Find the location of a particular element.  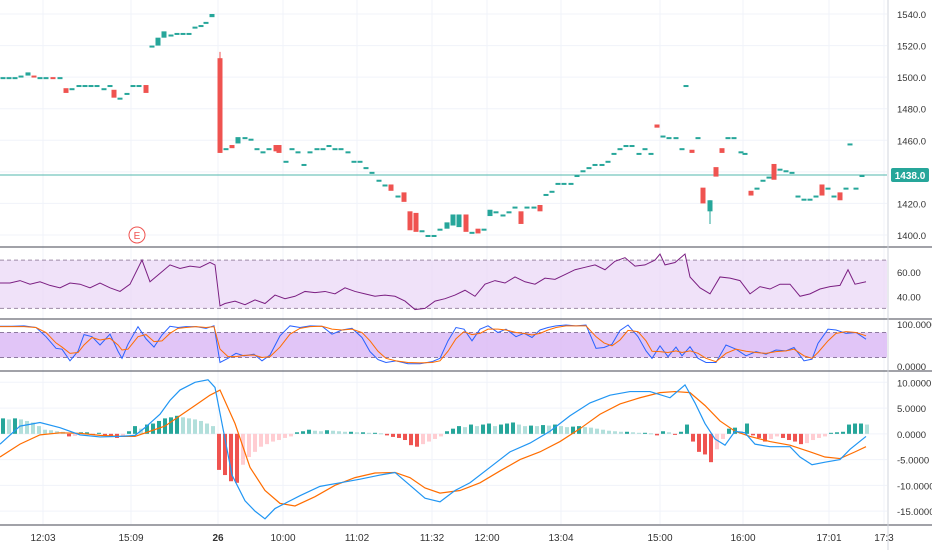

earnings-event-marker: E is located at coordinates (137, 235).